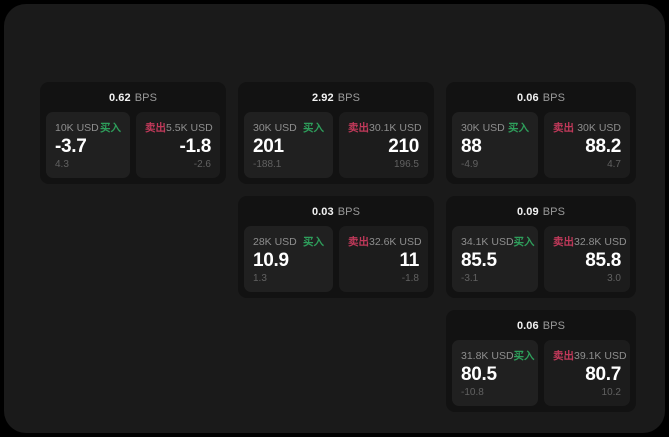 The width and height of the screenshot is (669, 437). What do you see at coordinates (603, 260) in the screenshot?
I see `ask-price-value: 85.8` at bounding box center [603, 260].